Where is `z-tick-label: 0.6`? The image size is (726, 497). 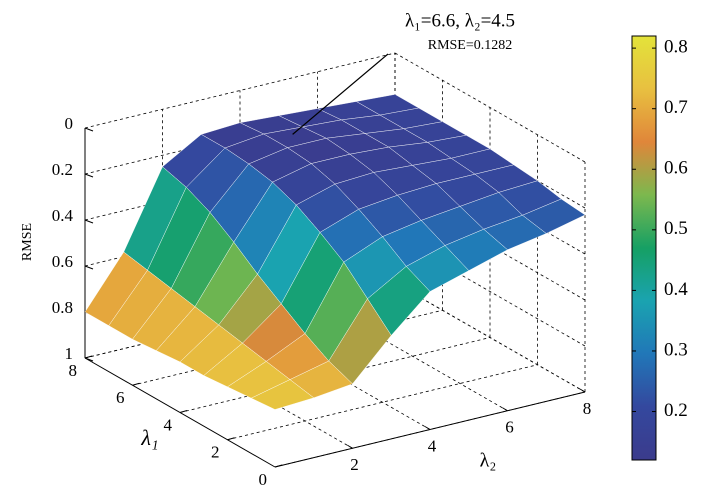 z-tick-label: 0.6 is located at coordinates (62, 261).